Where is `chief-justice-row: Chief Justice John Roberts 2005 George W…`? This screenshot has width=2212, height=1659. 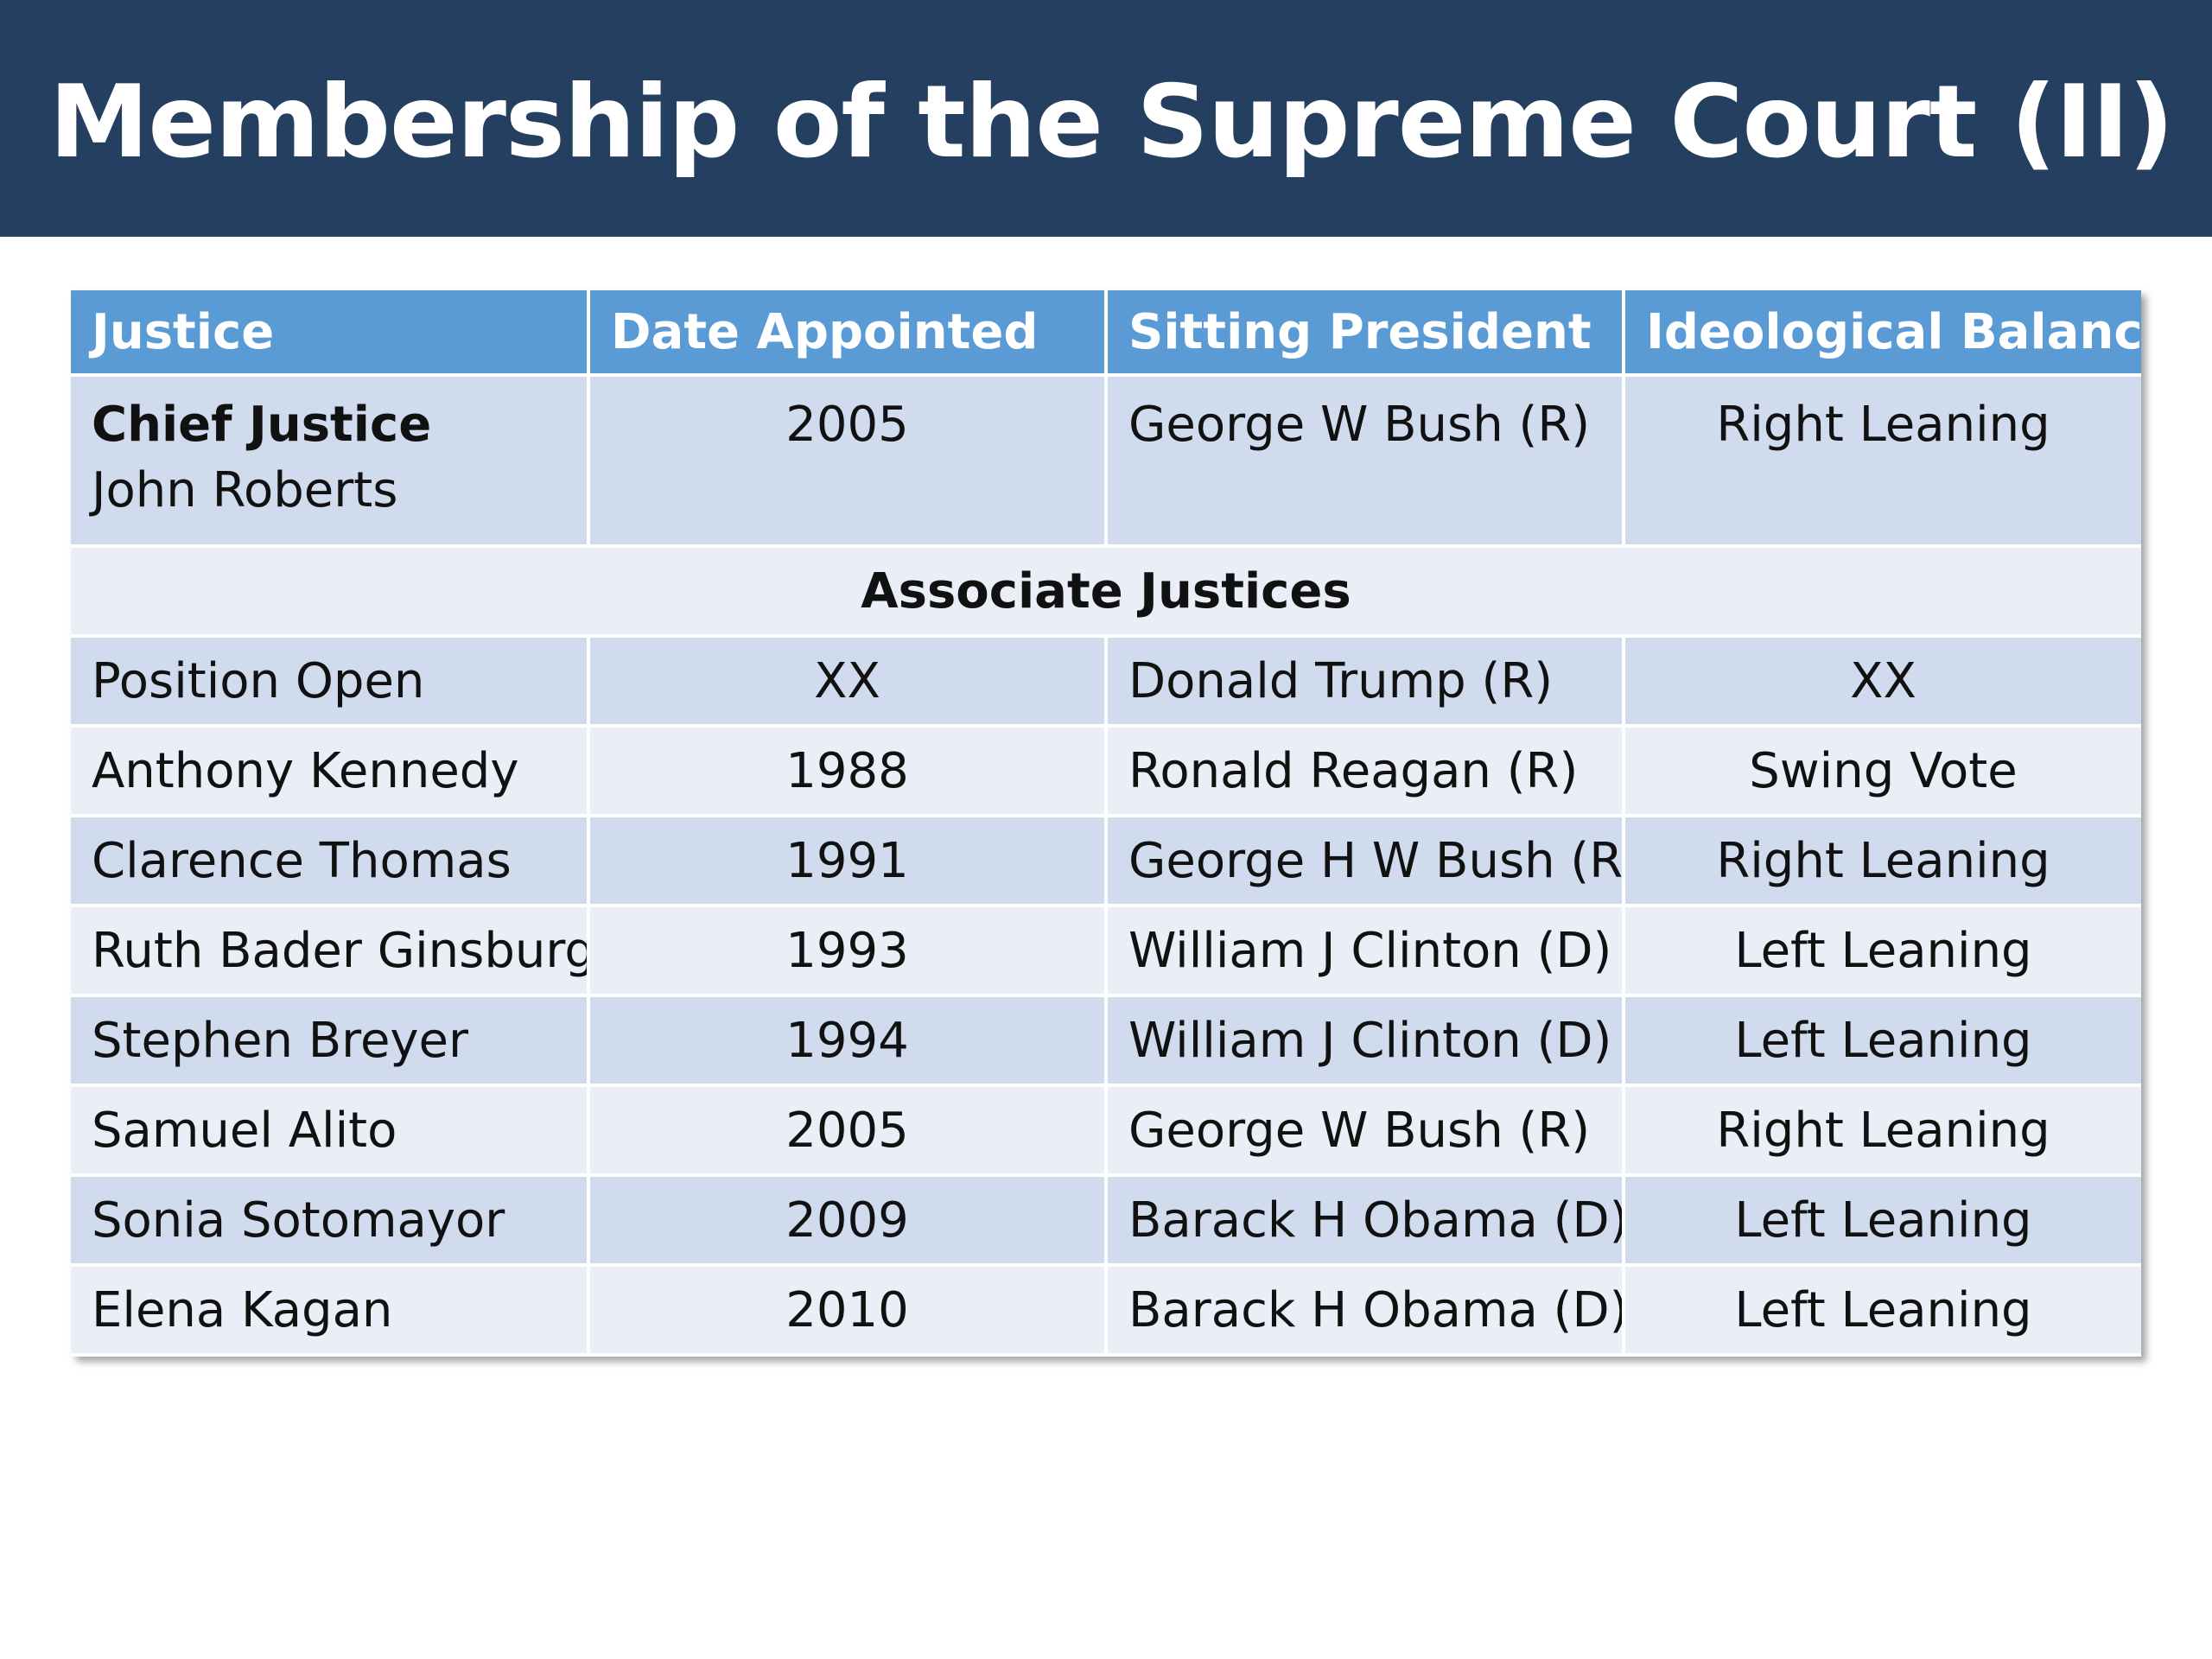
chief-justice-row: Chief Justice John Roberts 2005 George W… is located at coordinates (1106, 461).